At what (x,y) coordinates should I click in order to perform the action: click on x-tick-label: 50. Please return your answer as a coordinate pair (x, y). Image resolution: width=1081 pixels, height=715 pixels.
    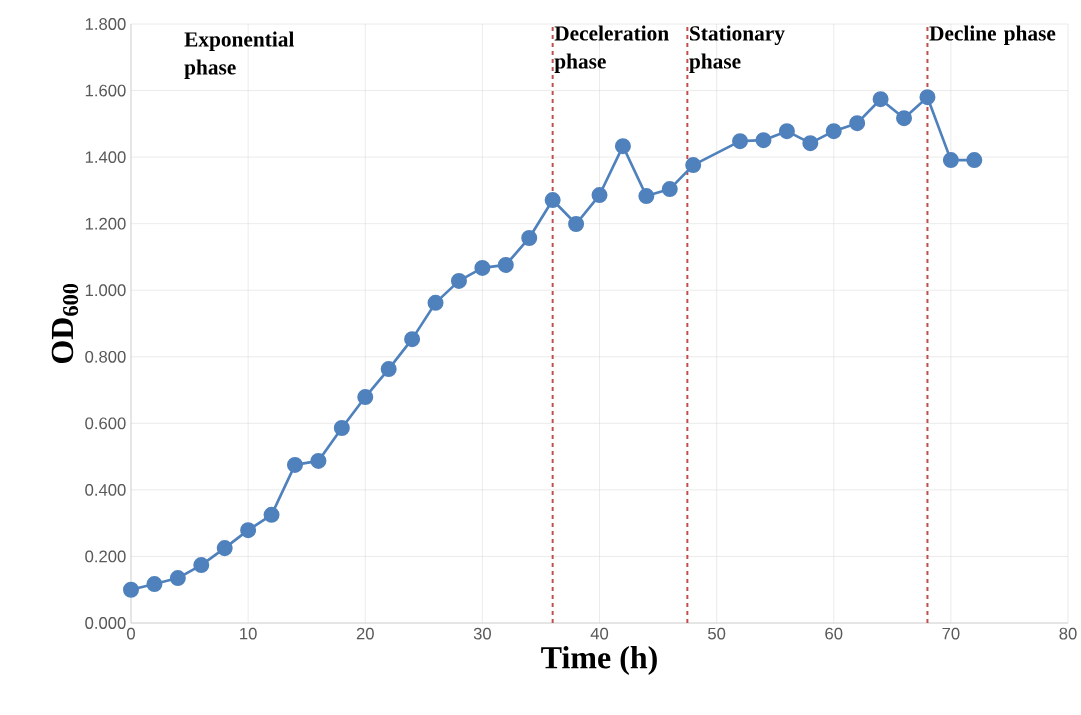
    Looking at the image, I should click on (717, 633).